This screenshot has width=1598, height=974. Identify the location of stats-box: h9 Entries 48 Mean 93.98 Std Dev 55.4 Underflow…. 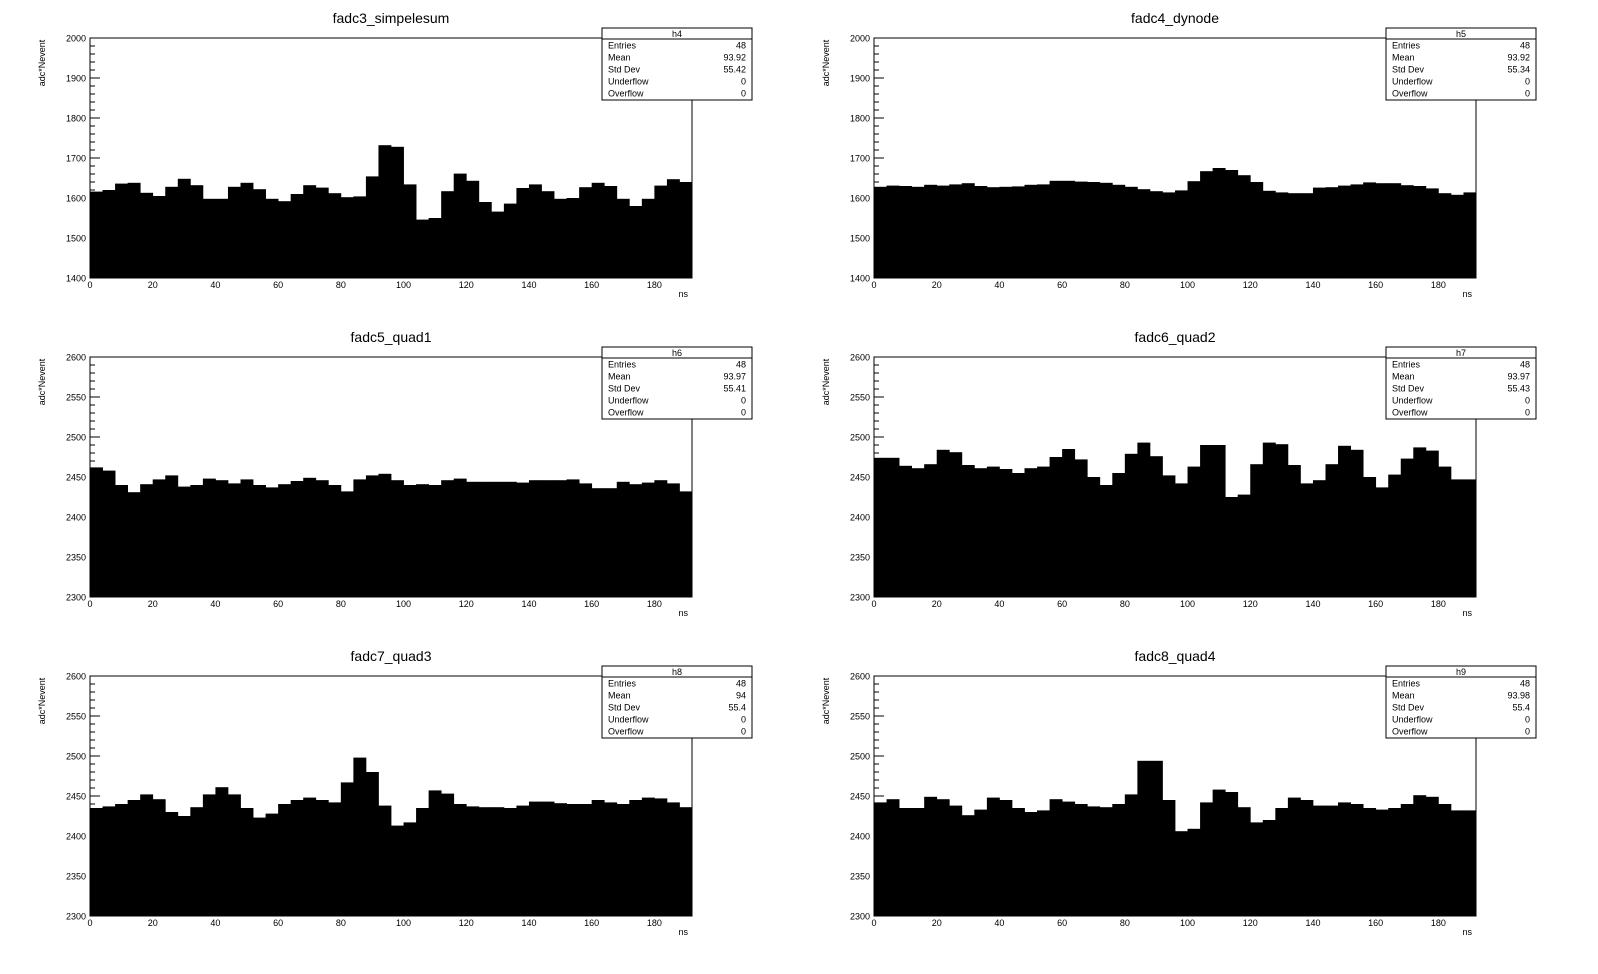
(1461, 702).